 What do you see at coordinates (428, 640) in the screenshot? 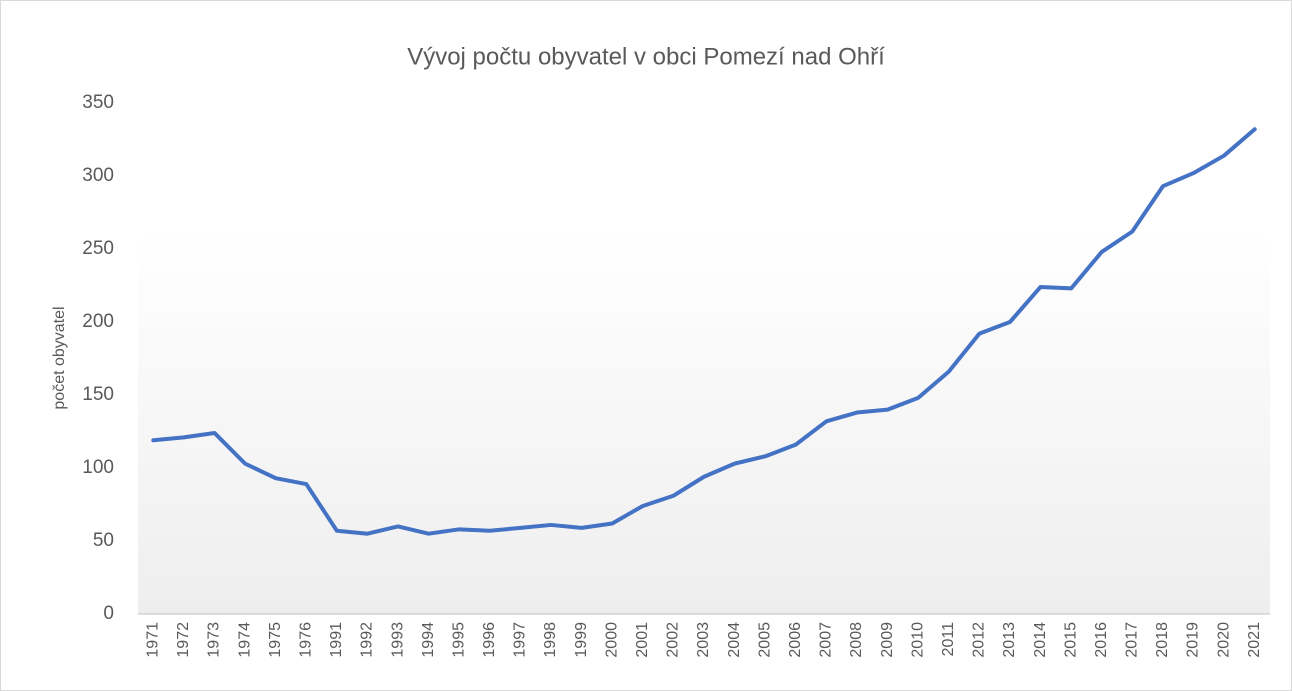
I see `x-tick-label: 1994` at bounding box center [428, 640].